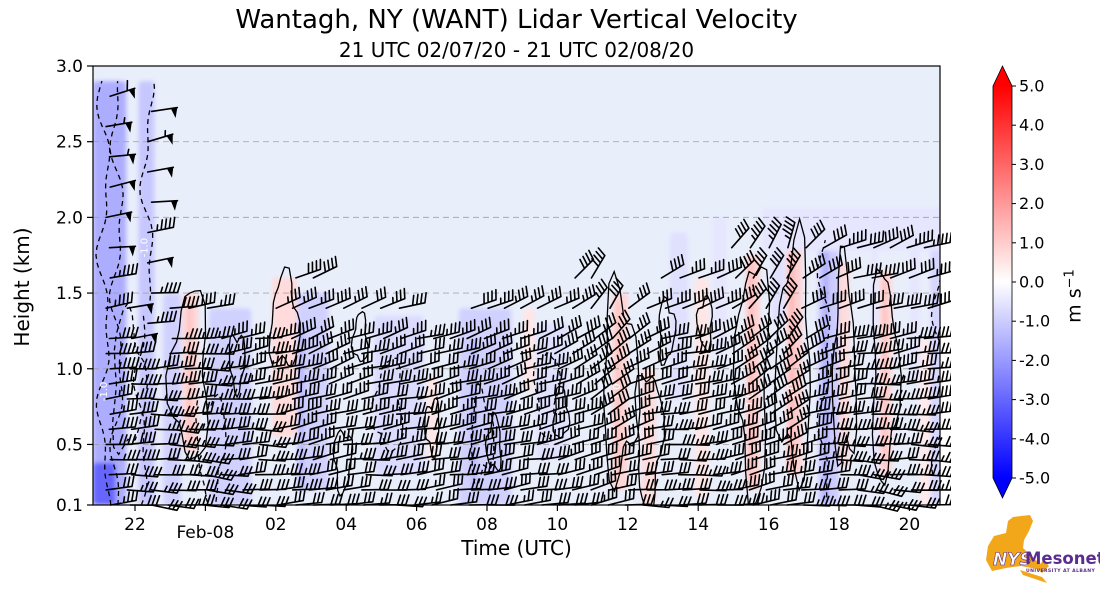  What do you see at coordinates (1017, 544) in the screenshot?
I see `ny-state-icon` at bounding box center [1017, 544].